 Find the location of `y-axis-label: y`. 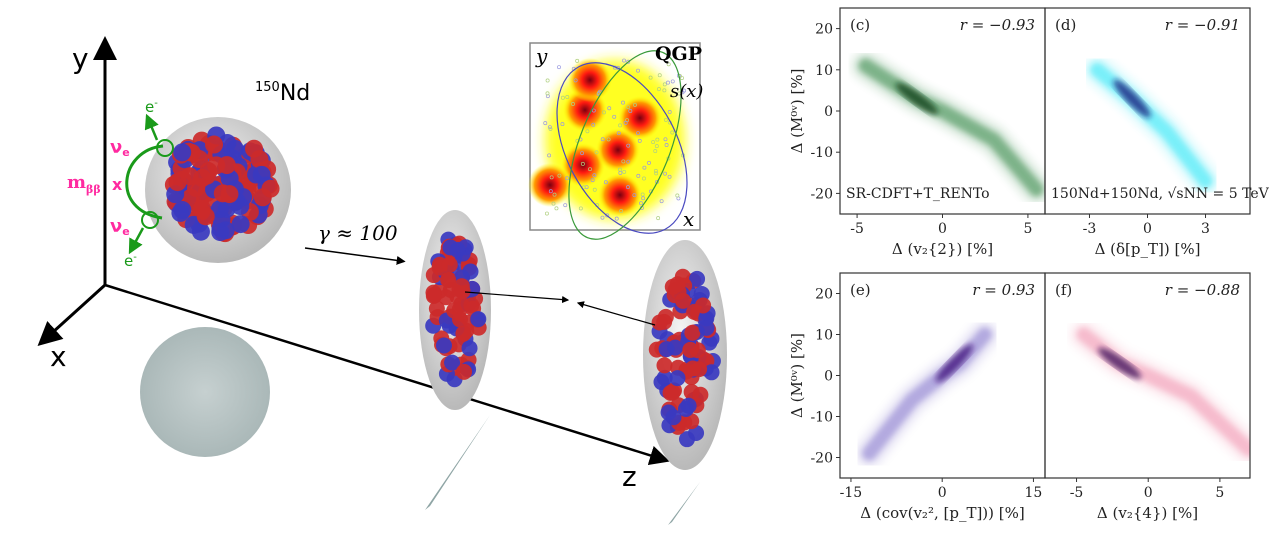

y-axis-label: y is located at coordinates (80, 58).